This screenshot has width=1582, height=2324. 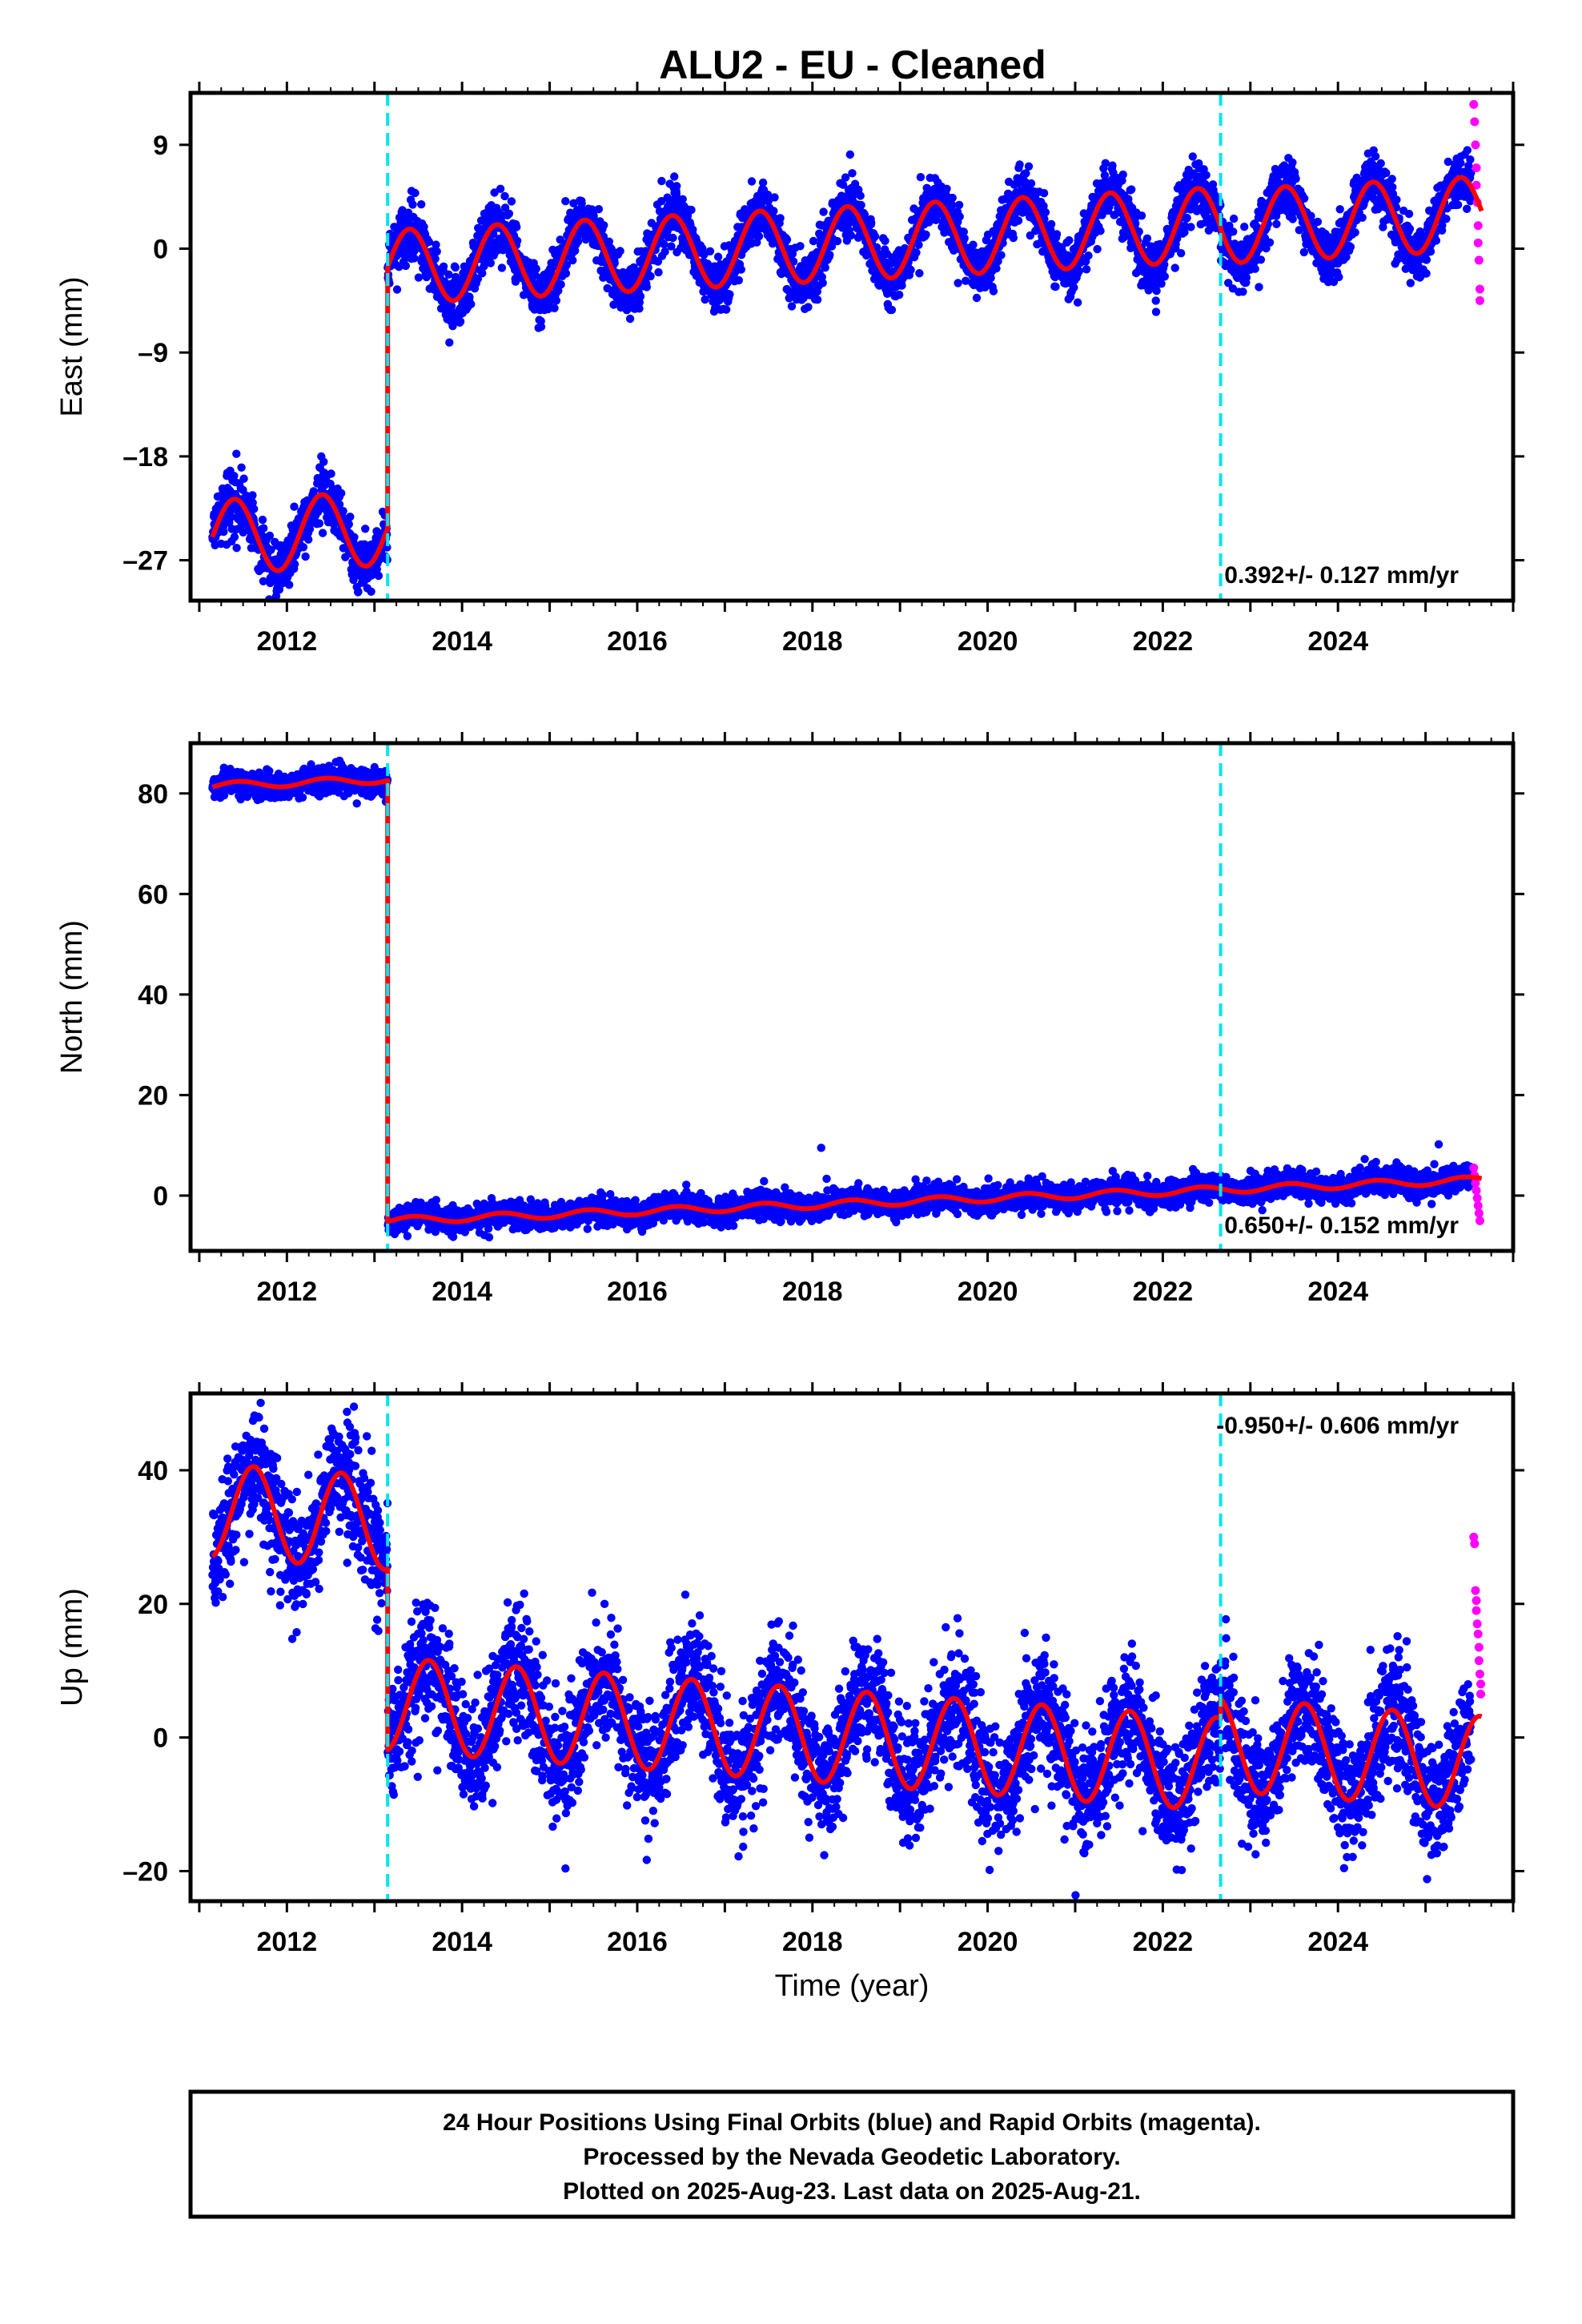 I want to click on y-tick-label: –9, so click(x=153, y=353).